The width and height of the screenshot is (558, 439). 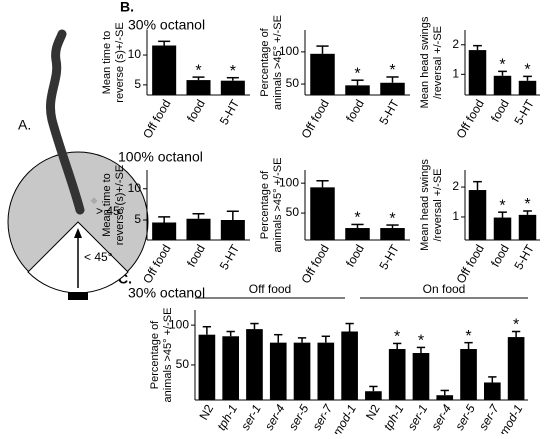 What do you see at coordinates (110, 211) in the screenshot?
I see `angle-label: > 45°` at bounding box center [110, 211].